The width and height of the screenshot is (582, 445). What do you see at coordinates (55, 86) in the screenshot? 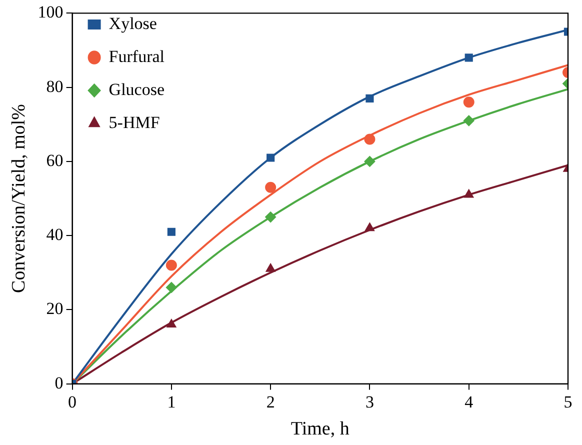
I see `y-tick-label: 80` at bounding box center [55, 86].